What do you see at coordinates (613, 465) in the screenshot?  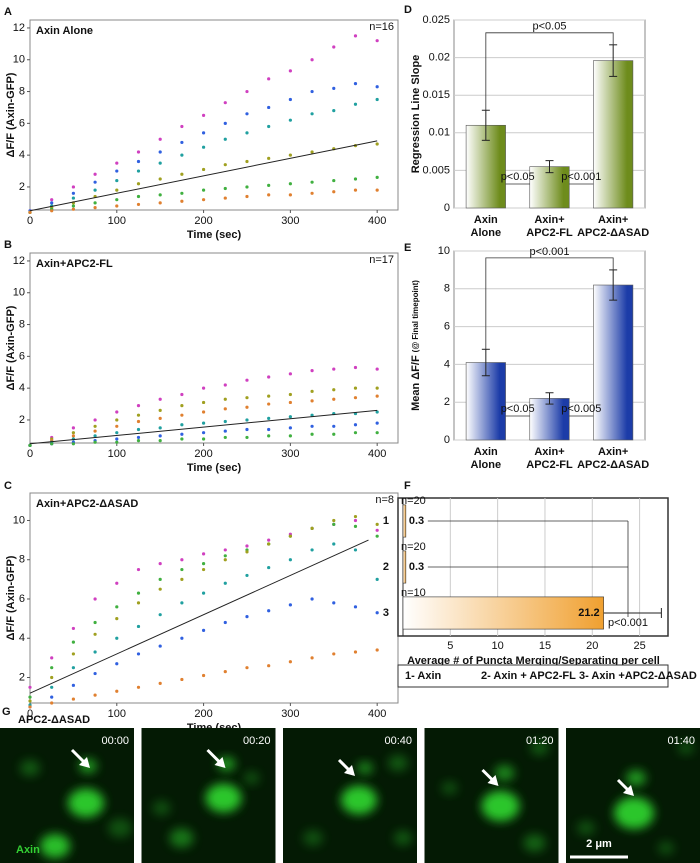 I see `category-label-part: APC2-ΔASAD` at bounding box center [613, 465].